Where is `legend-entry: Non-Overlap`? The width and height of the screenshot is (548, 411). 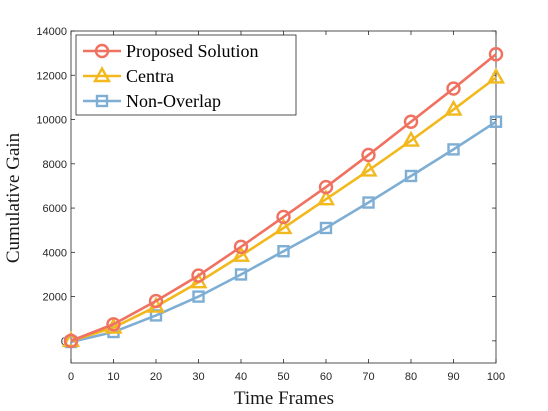 legend-entry: Non-Overlap is located at coordinates (152, 101).